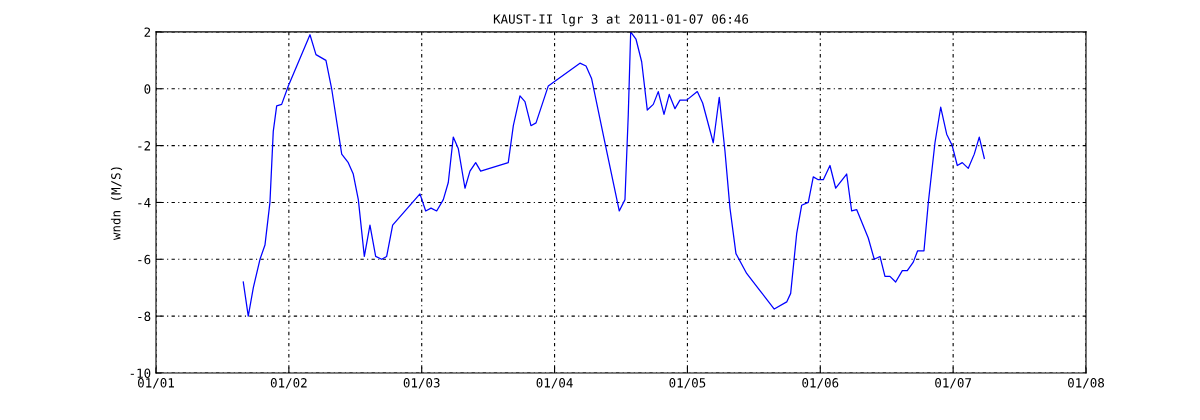 The height and width of the screenshot is (420, 1200). What do you see at coordinates (288, 383) in the screenshot?
I see `x-tick-label: 01/02` at bounding box center [288, 383].